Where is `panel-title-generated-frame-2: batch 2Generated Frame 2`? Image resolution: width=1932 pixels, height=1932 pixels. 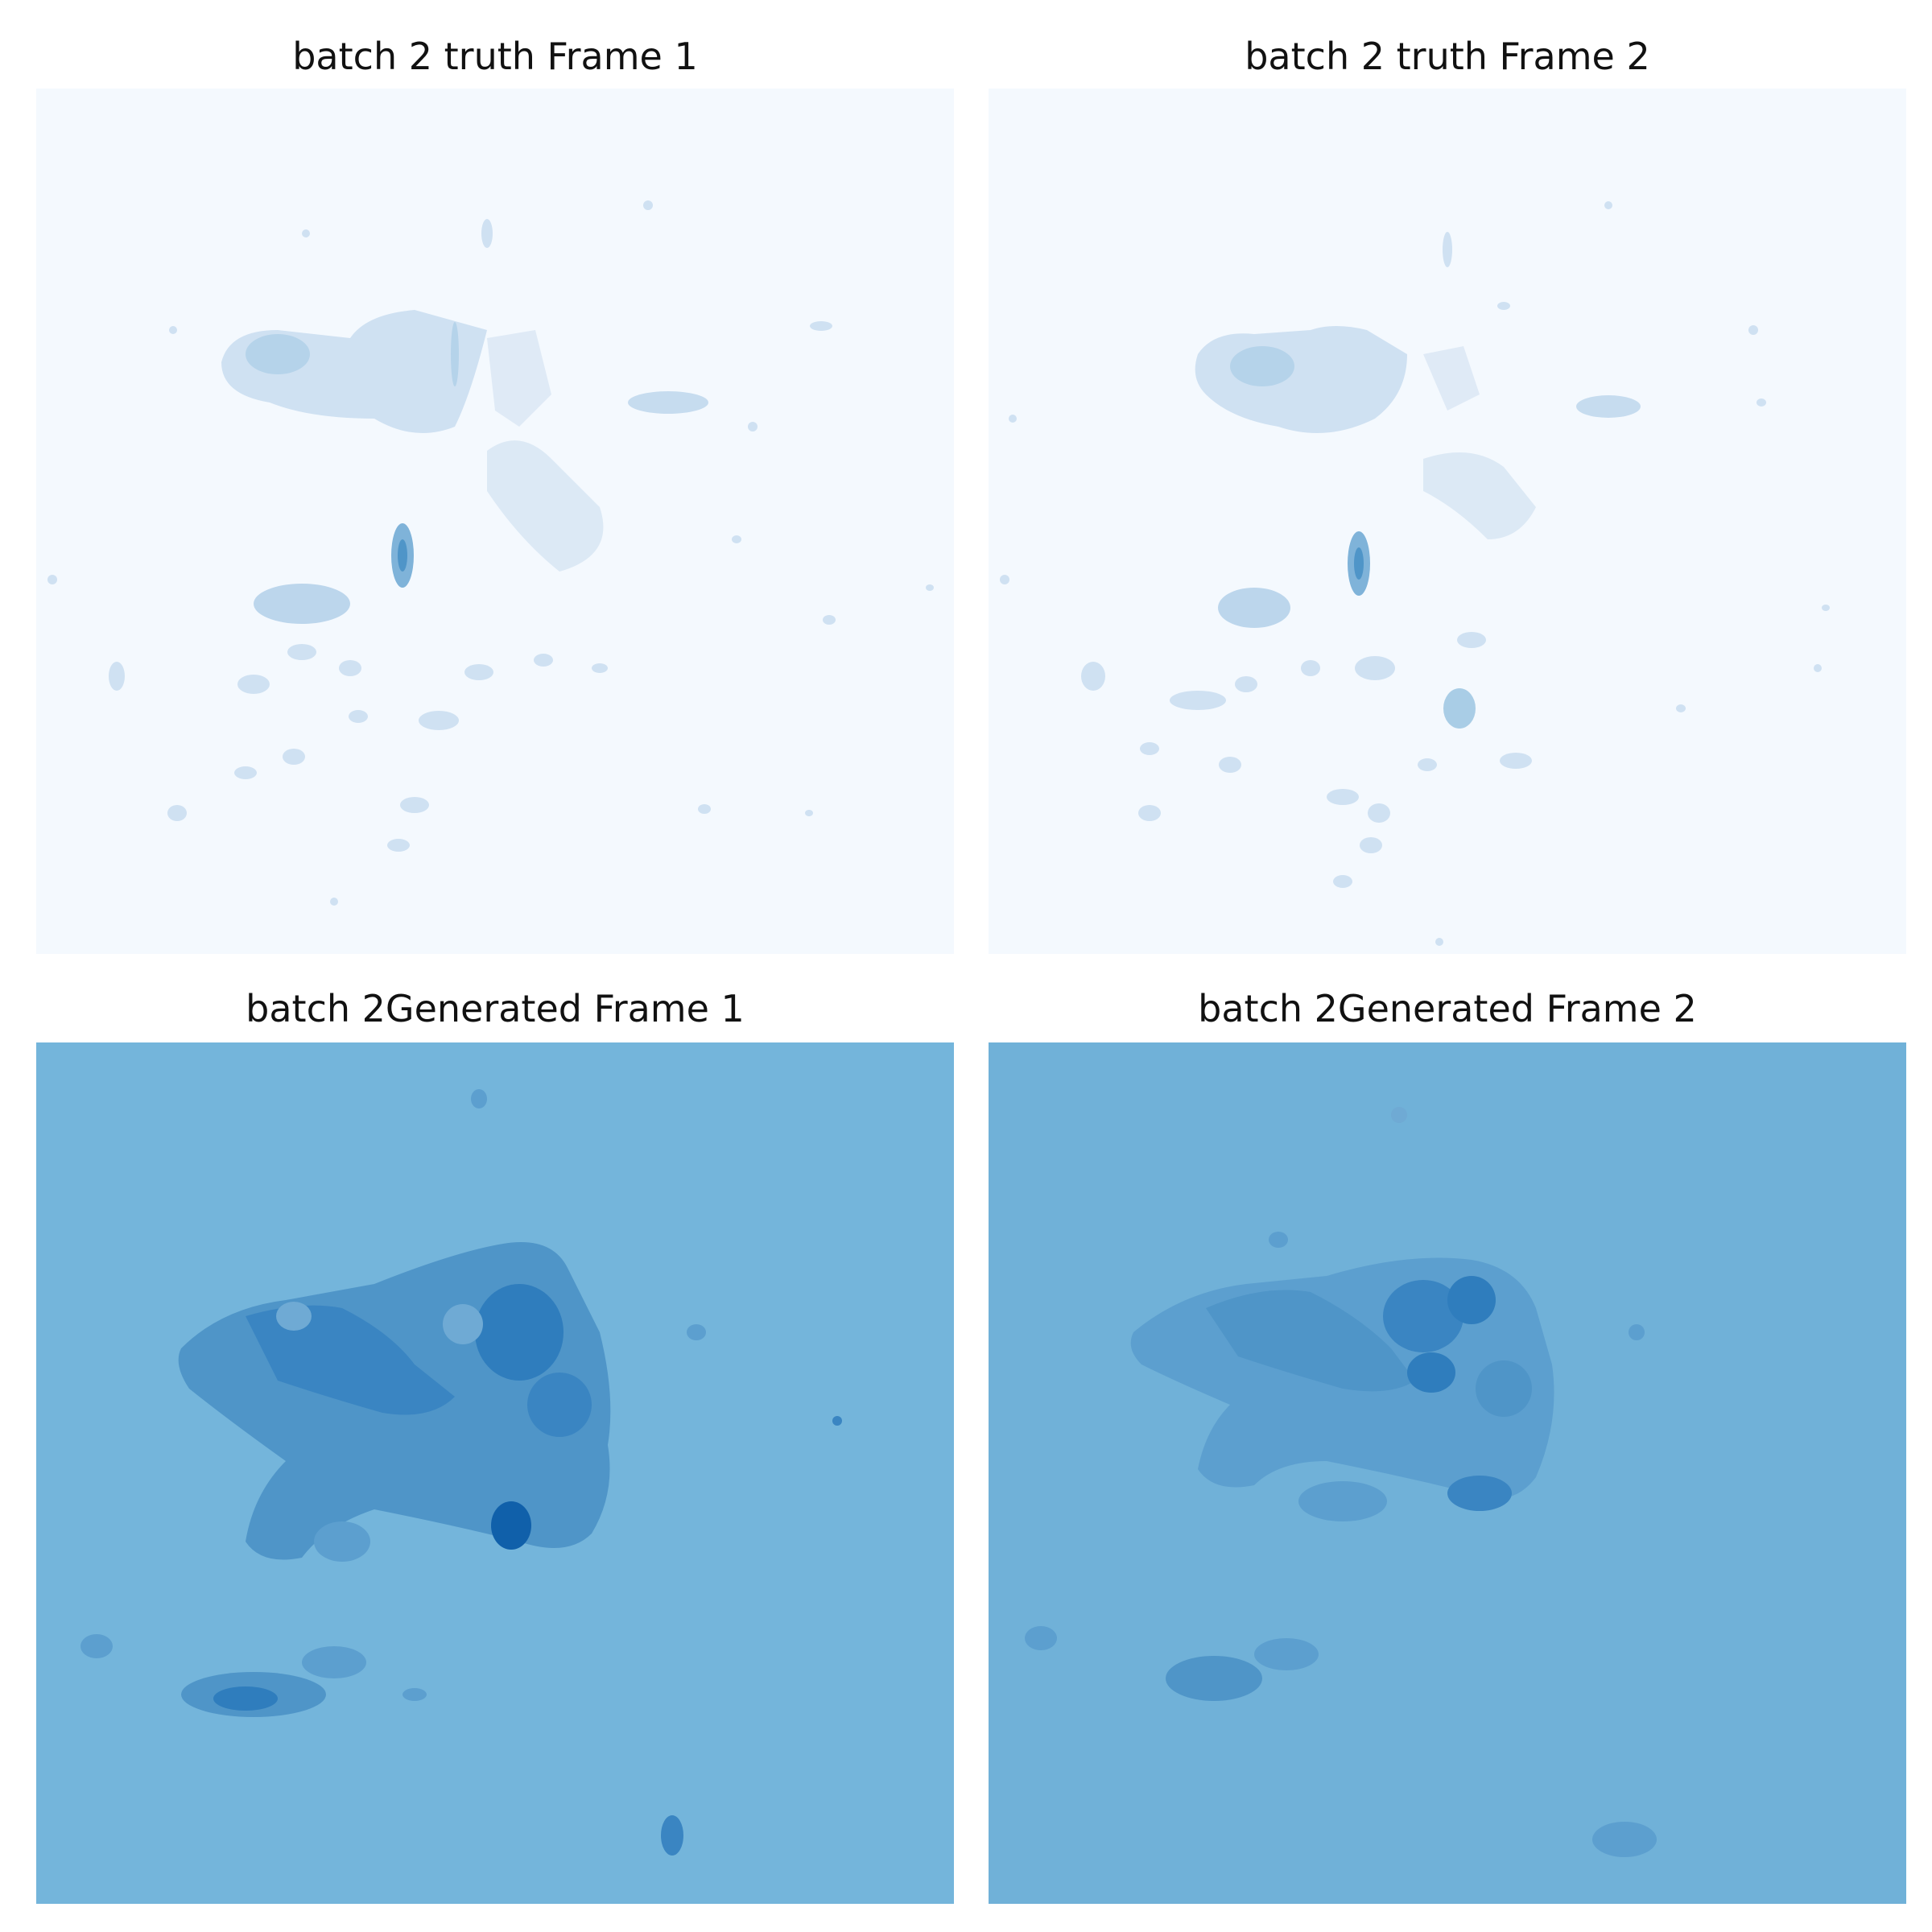 panel-title-generated-frame-2: batch 2Generated Frame 2 is located at coordinates (1447, 1008).